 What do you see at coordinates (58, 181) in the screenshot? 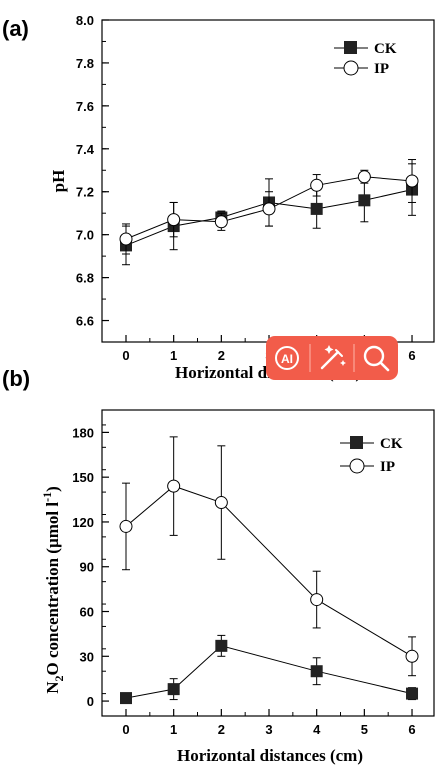
I see `panel-a-y-axis-title: pH` at bounding box center [58, 181].